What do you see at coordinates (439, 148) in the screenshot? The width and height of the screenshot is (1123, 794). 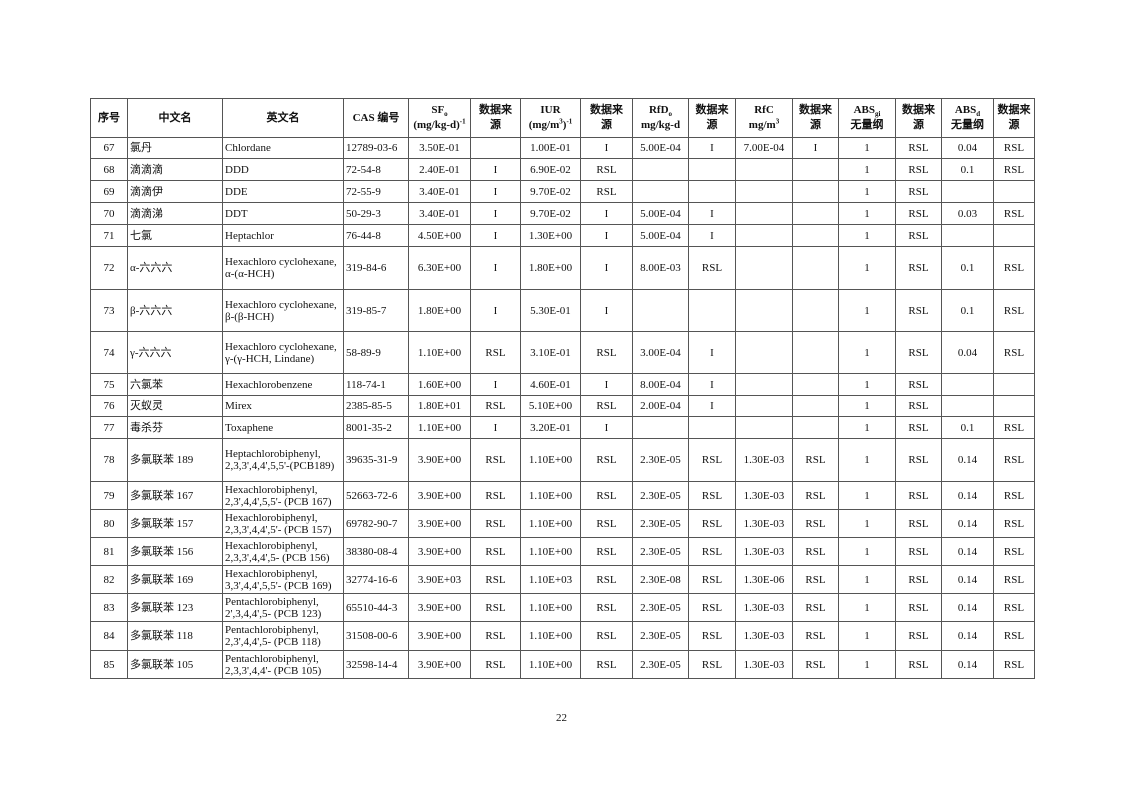 I see `table-cell: 3.50E-01` at bounding box center [439, 148].